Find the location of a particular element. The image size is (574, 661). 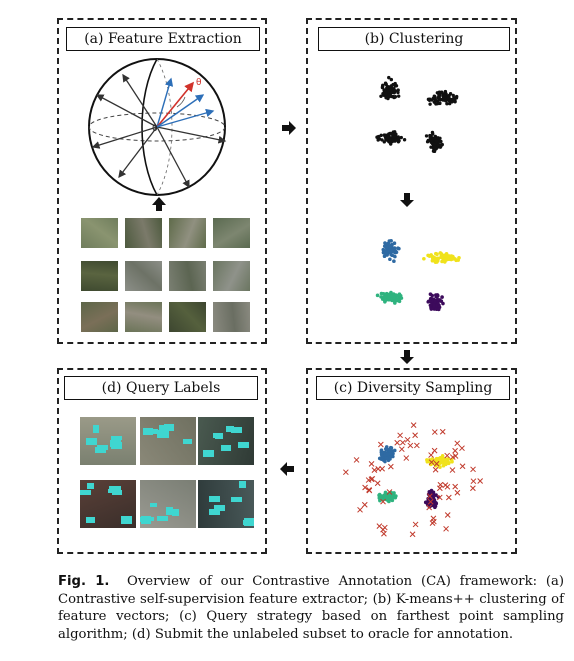

clustered-feature-scatter is located at coordinates (418, 275).